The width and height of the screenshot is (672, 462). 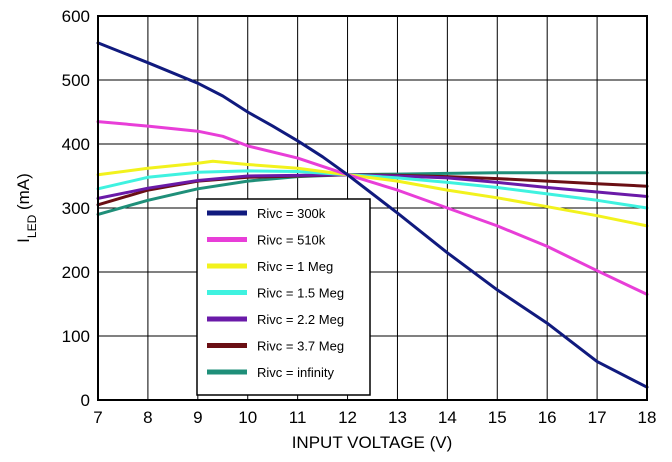 I want to click on legend-label: Rivc = infinity, so click(x=295, y=372).